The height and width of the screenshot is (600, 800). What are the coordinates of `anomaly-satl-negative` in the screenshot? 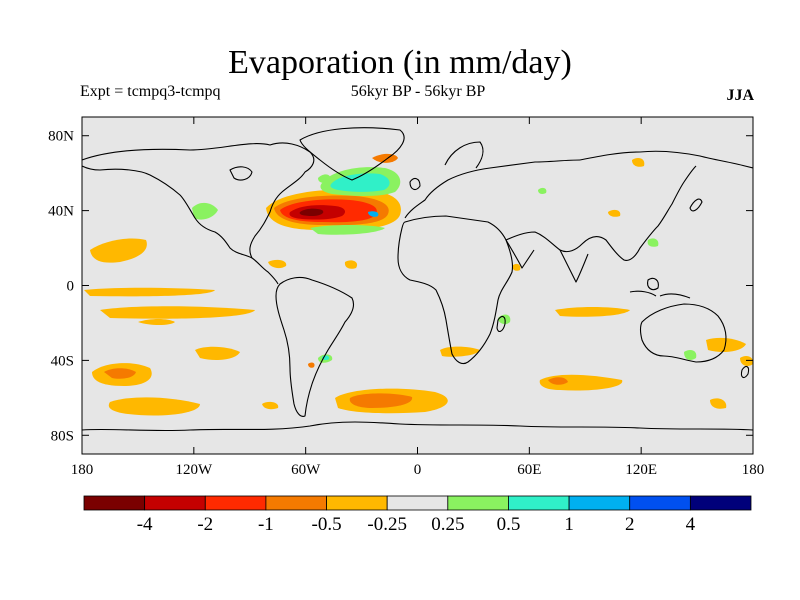 It's located at (460, 351).